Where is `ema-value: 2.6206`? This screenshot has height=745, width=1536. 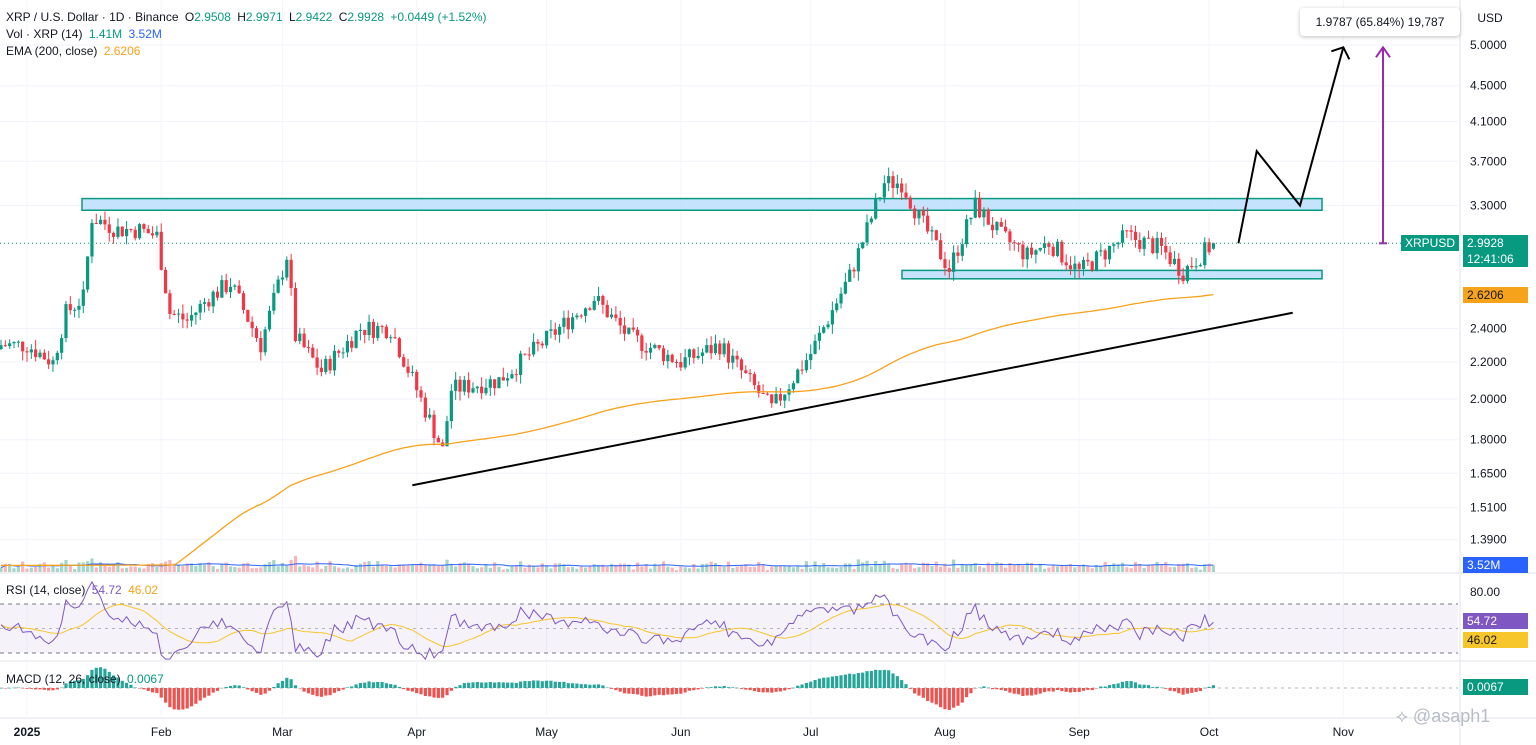
ema-value: 2.6206 is located at coordinates (122, 51).